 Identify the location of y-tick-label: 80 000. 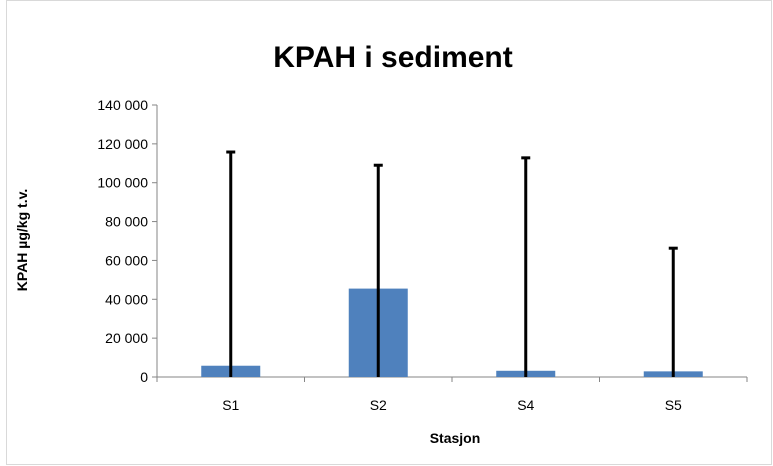
(126, 222).